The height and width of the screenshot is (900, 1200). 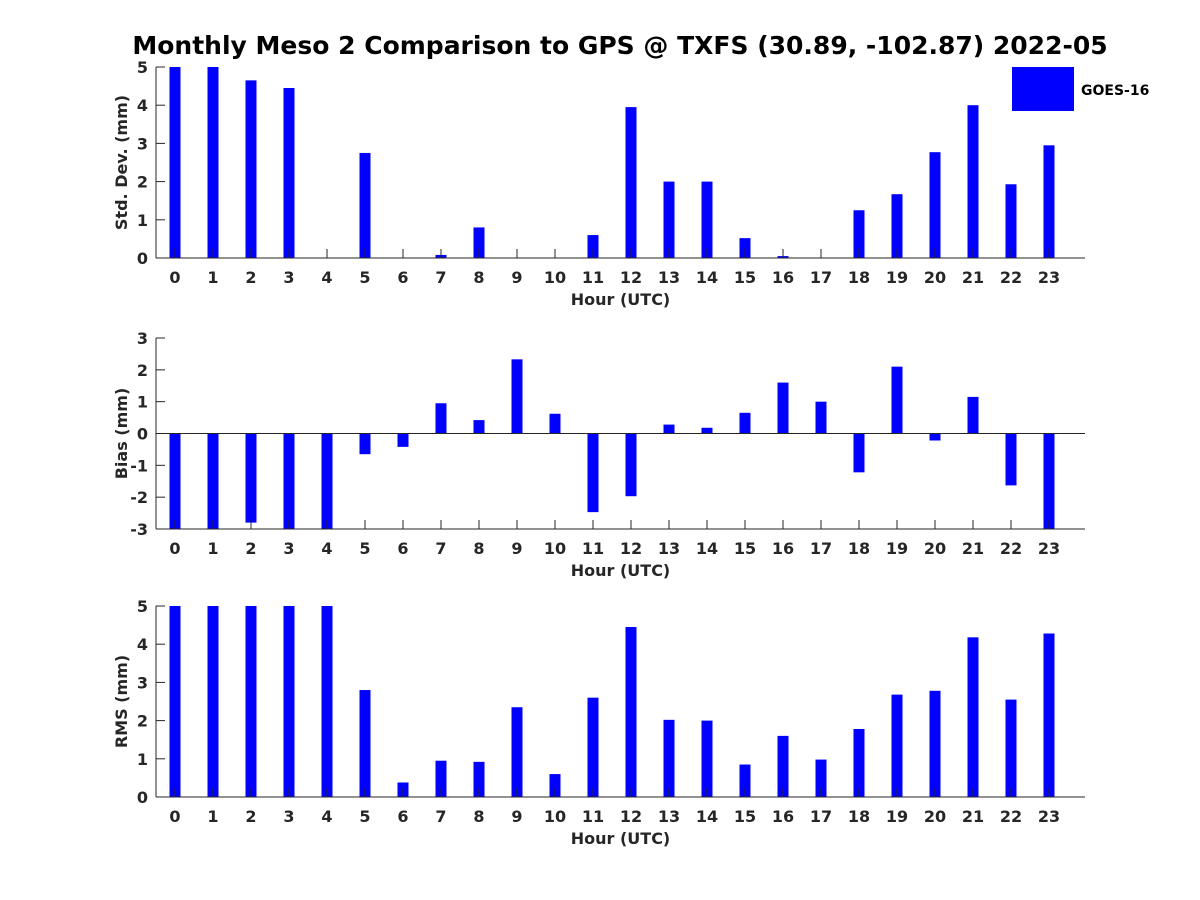 What do you see at coordinates (935, 816) in the screenshot?
I see `rms-x-tick-label: 20` at bounding box center [935, 816].